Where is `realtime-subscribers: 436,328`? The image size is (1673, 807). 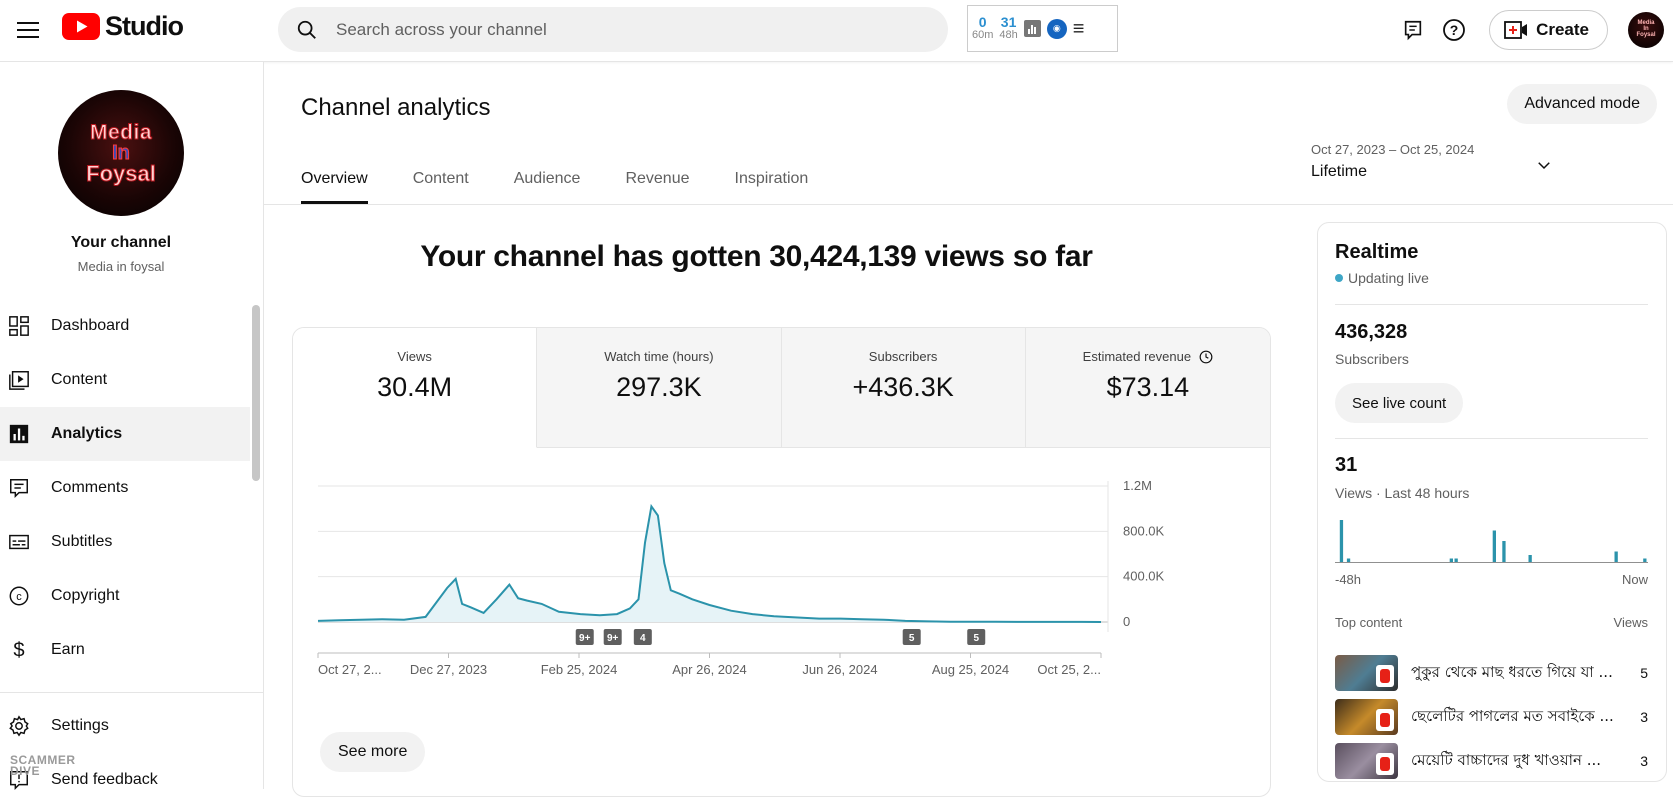 realtime-subscribers: 436,328 is located at coordinates (1371, 332).